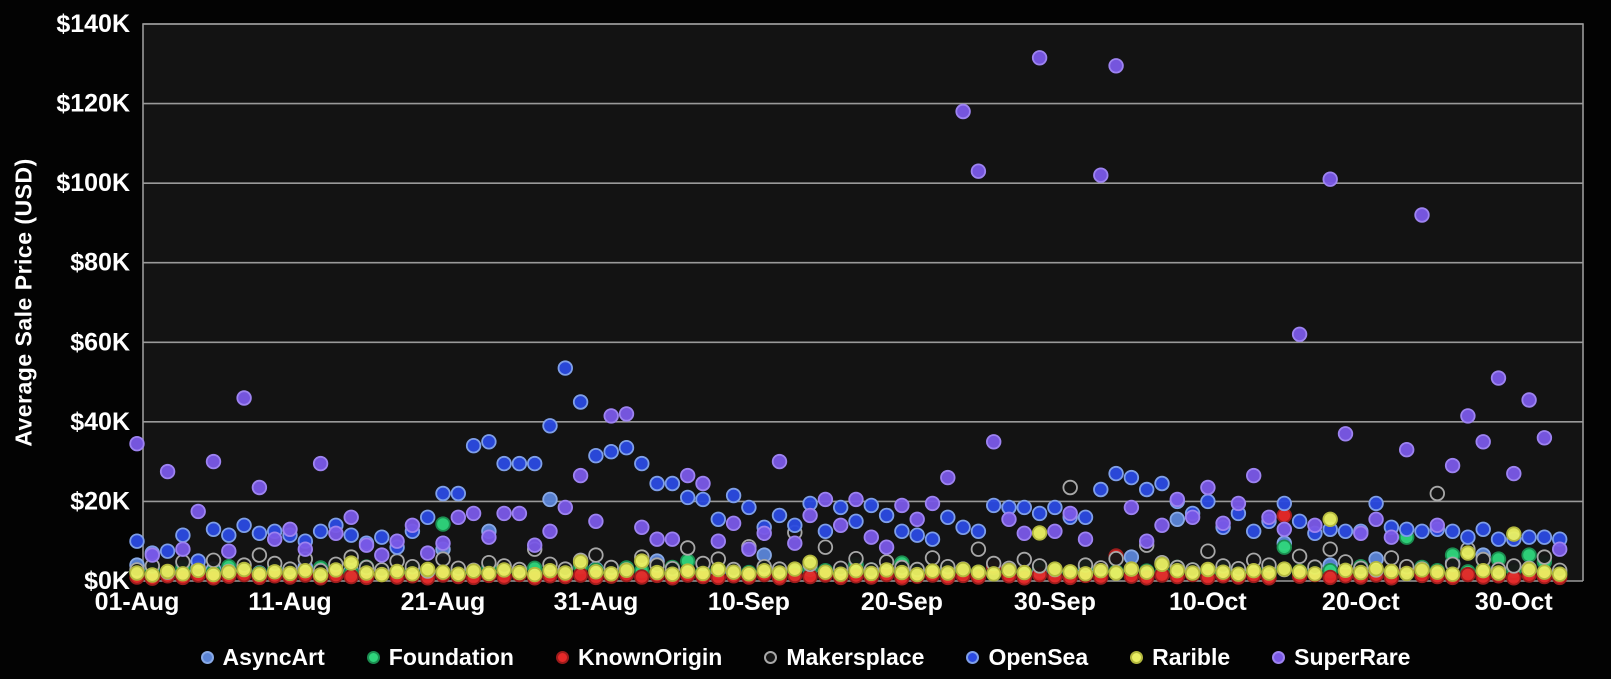 Image resolution: width=1611 pixels, height=679 pixels. Describe the element at coordinates (1027, 657) in the screenshot. I see `legend-item-opensea: OpenSea` at that location.